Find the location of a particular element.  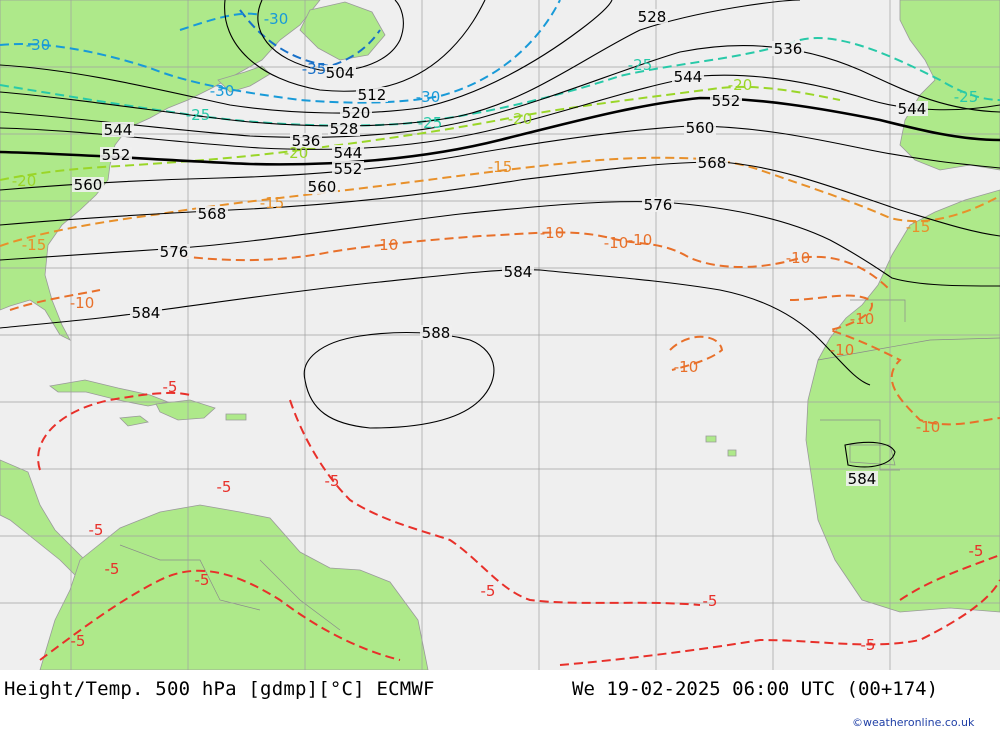

isotherm-m20 is located at coordinates (420, 133).